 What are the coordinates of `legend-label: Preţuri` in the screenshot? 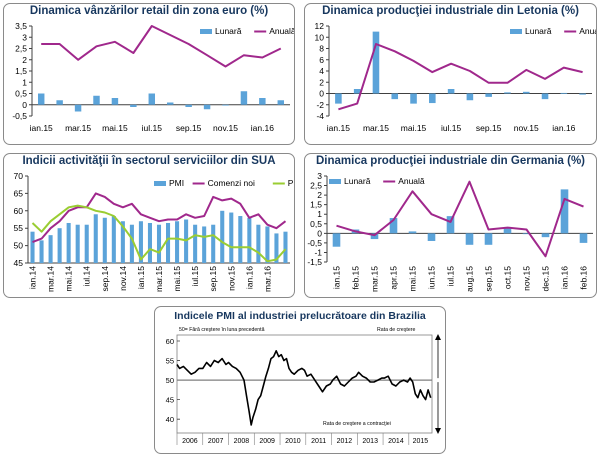 It's located at (291, 183).